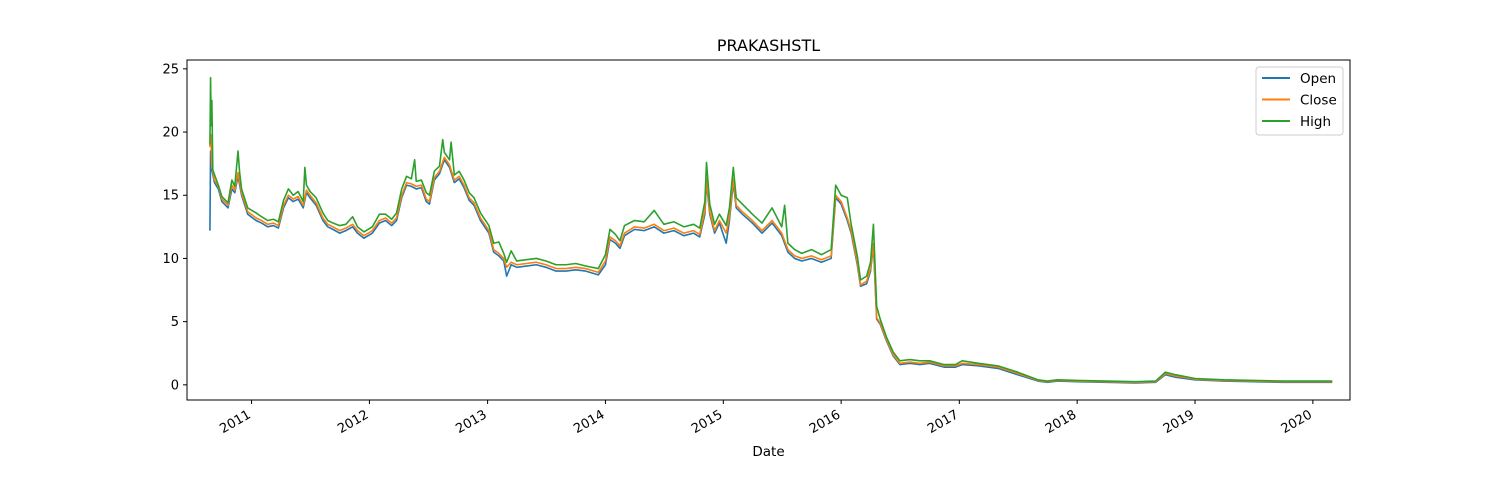 This screenshot has width=1500, height=500. I want to click on y-tick-label: 0, so click(175, 385).